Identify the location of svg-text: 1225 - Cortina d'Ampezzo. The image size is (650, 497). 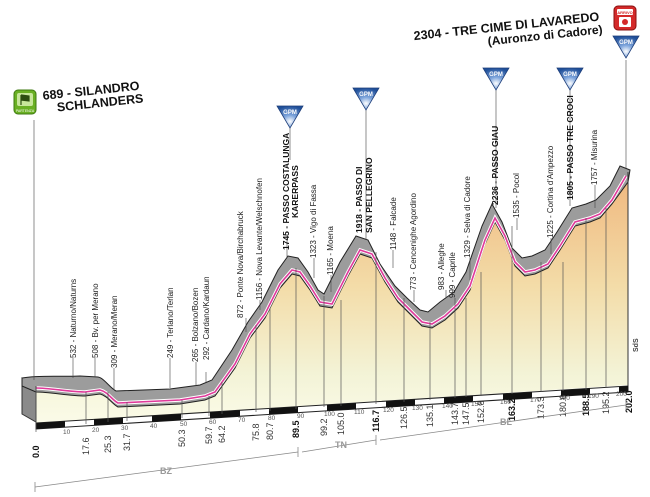
(550, 191).